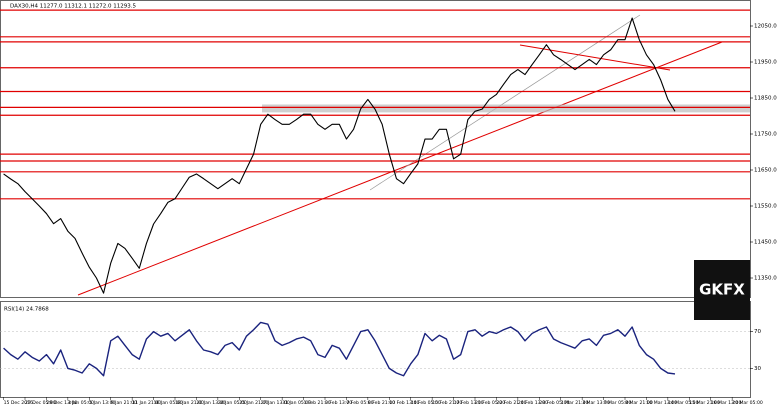 The height and width of the screenshot is (406, 780). What do you see at coordinates (575, 403) in the screenshot?
I see `x-tick-label: 1 Mar 21:00` at bounding box center [575, 403].